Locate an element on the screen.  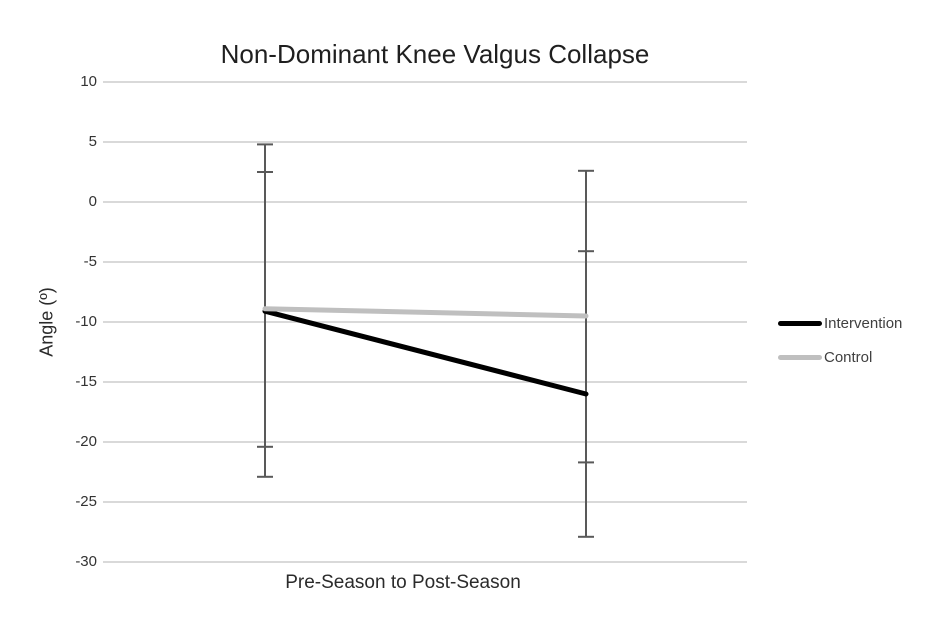
series-line-control is located at coordinates (425, 312).